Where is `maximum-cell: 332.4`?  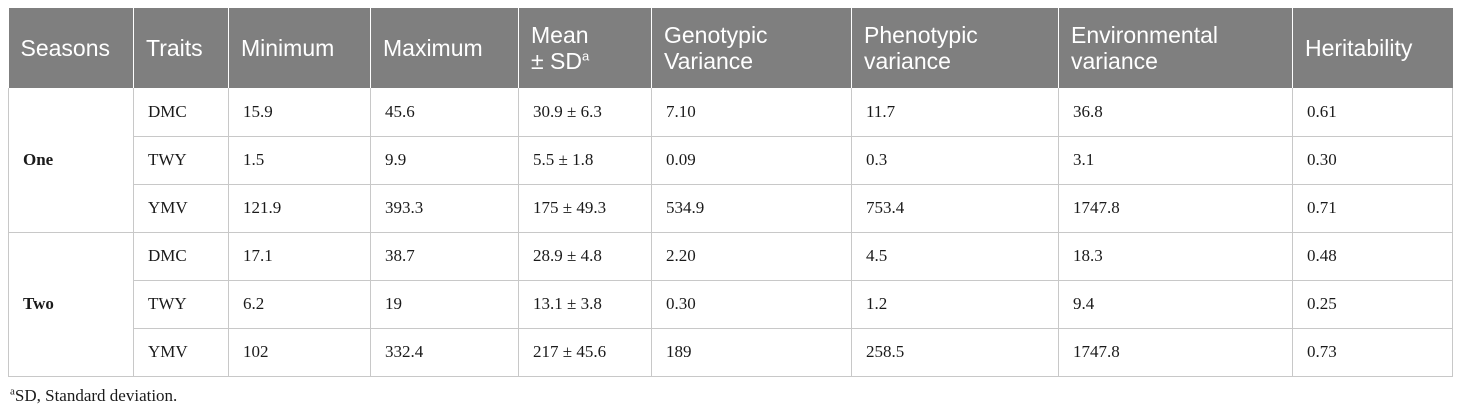 maximum-cell: 332.4 is located at coordinates (444, 352).